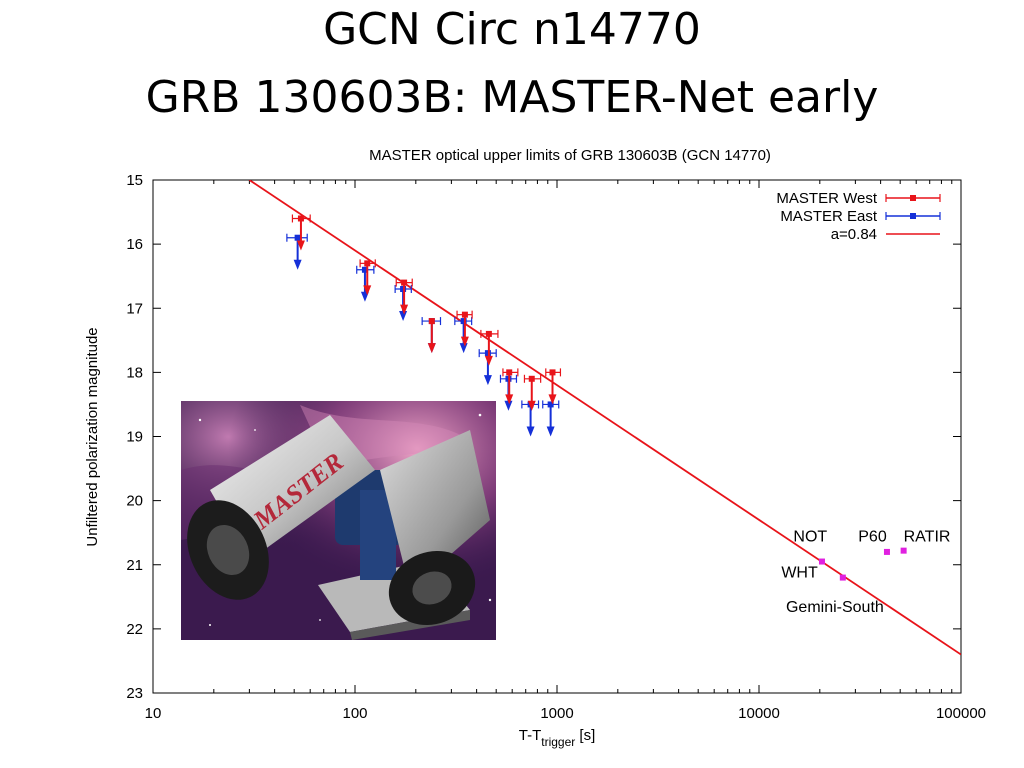 The image size is (1024, 768). Describe the element at coordinates (134, 308) in the screenshot. I see `y-tick-label: 17` at that location.